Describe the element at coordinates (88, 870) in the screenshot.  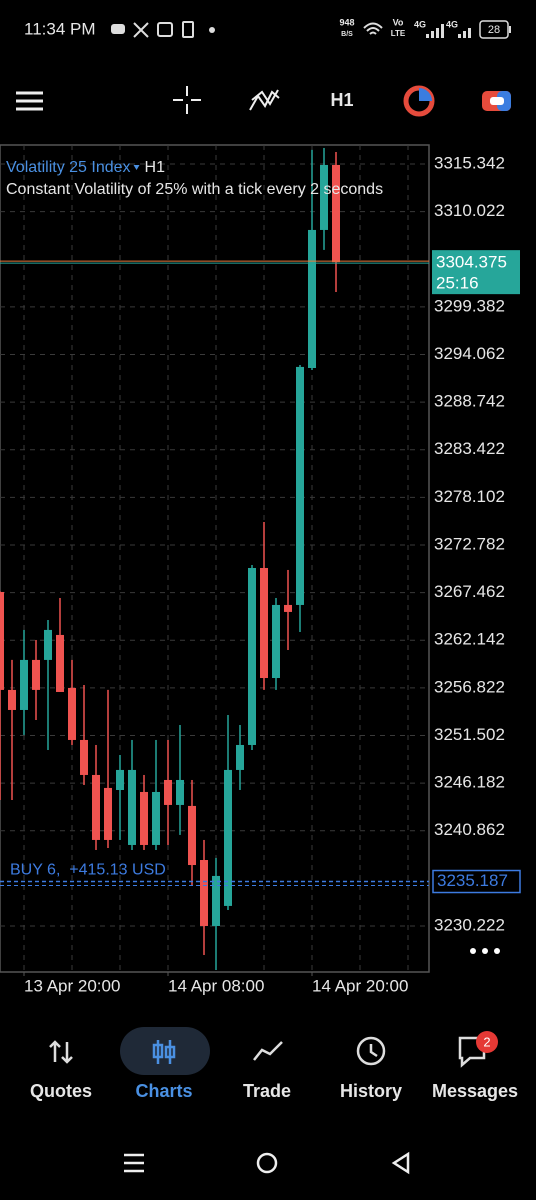
I see `position-label: BUY 6, +415.13 USD` at that location.